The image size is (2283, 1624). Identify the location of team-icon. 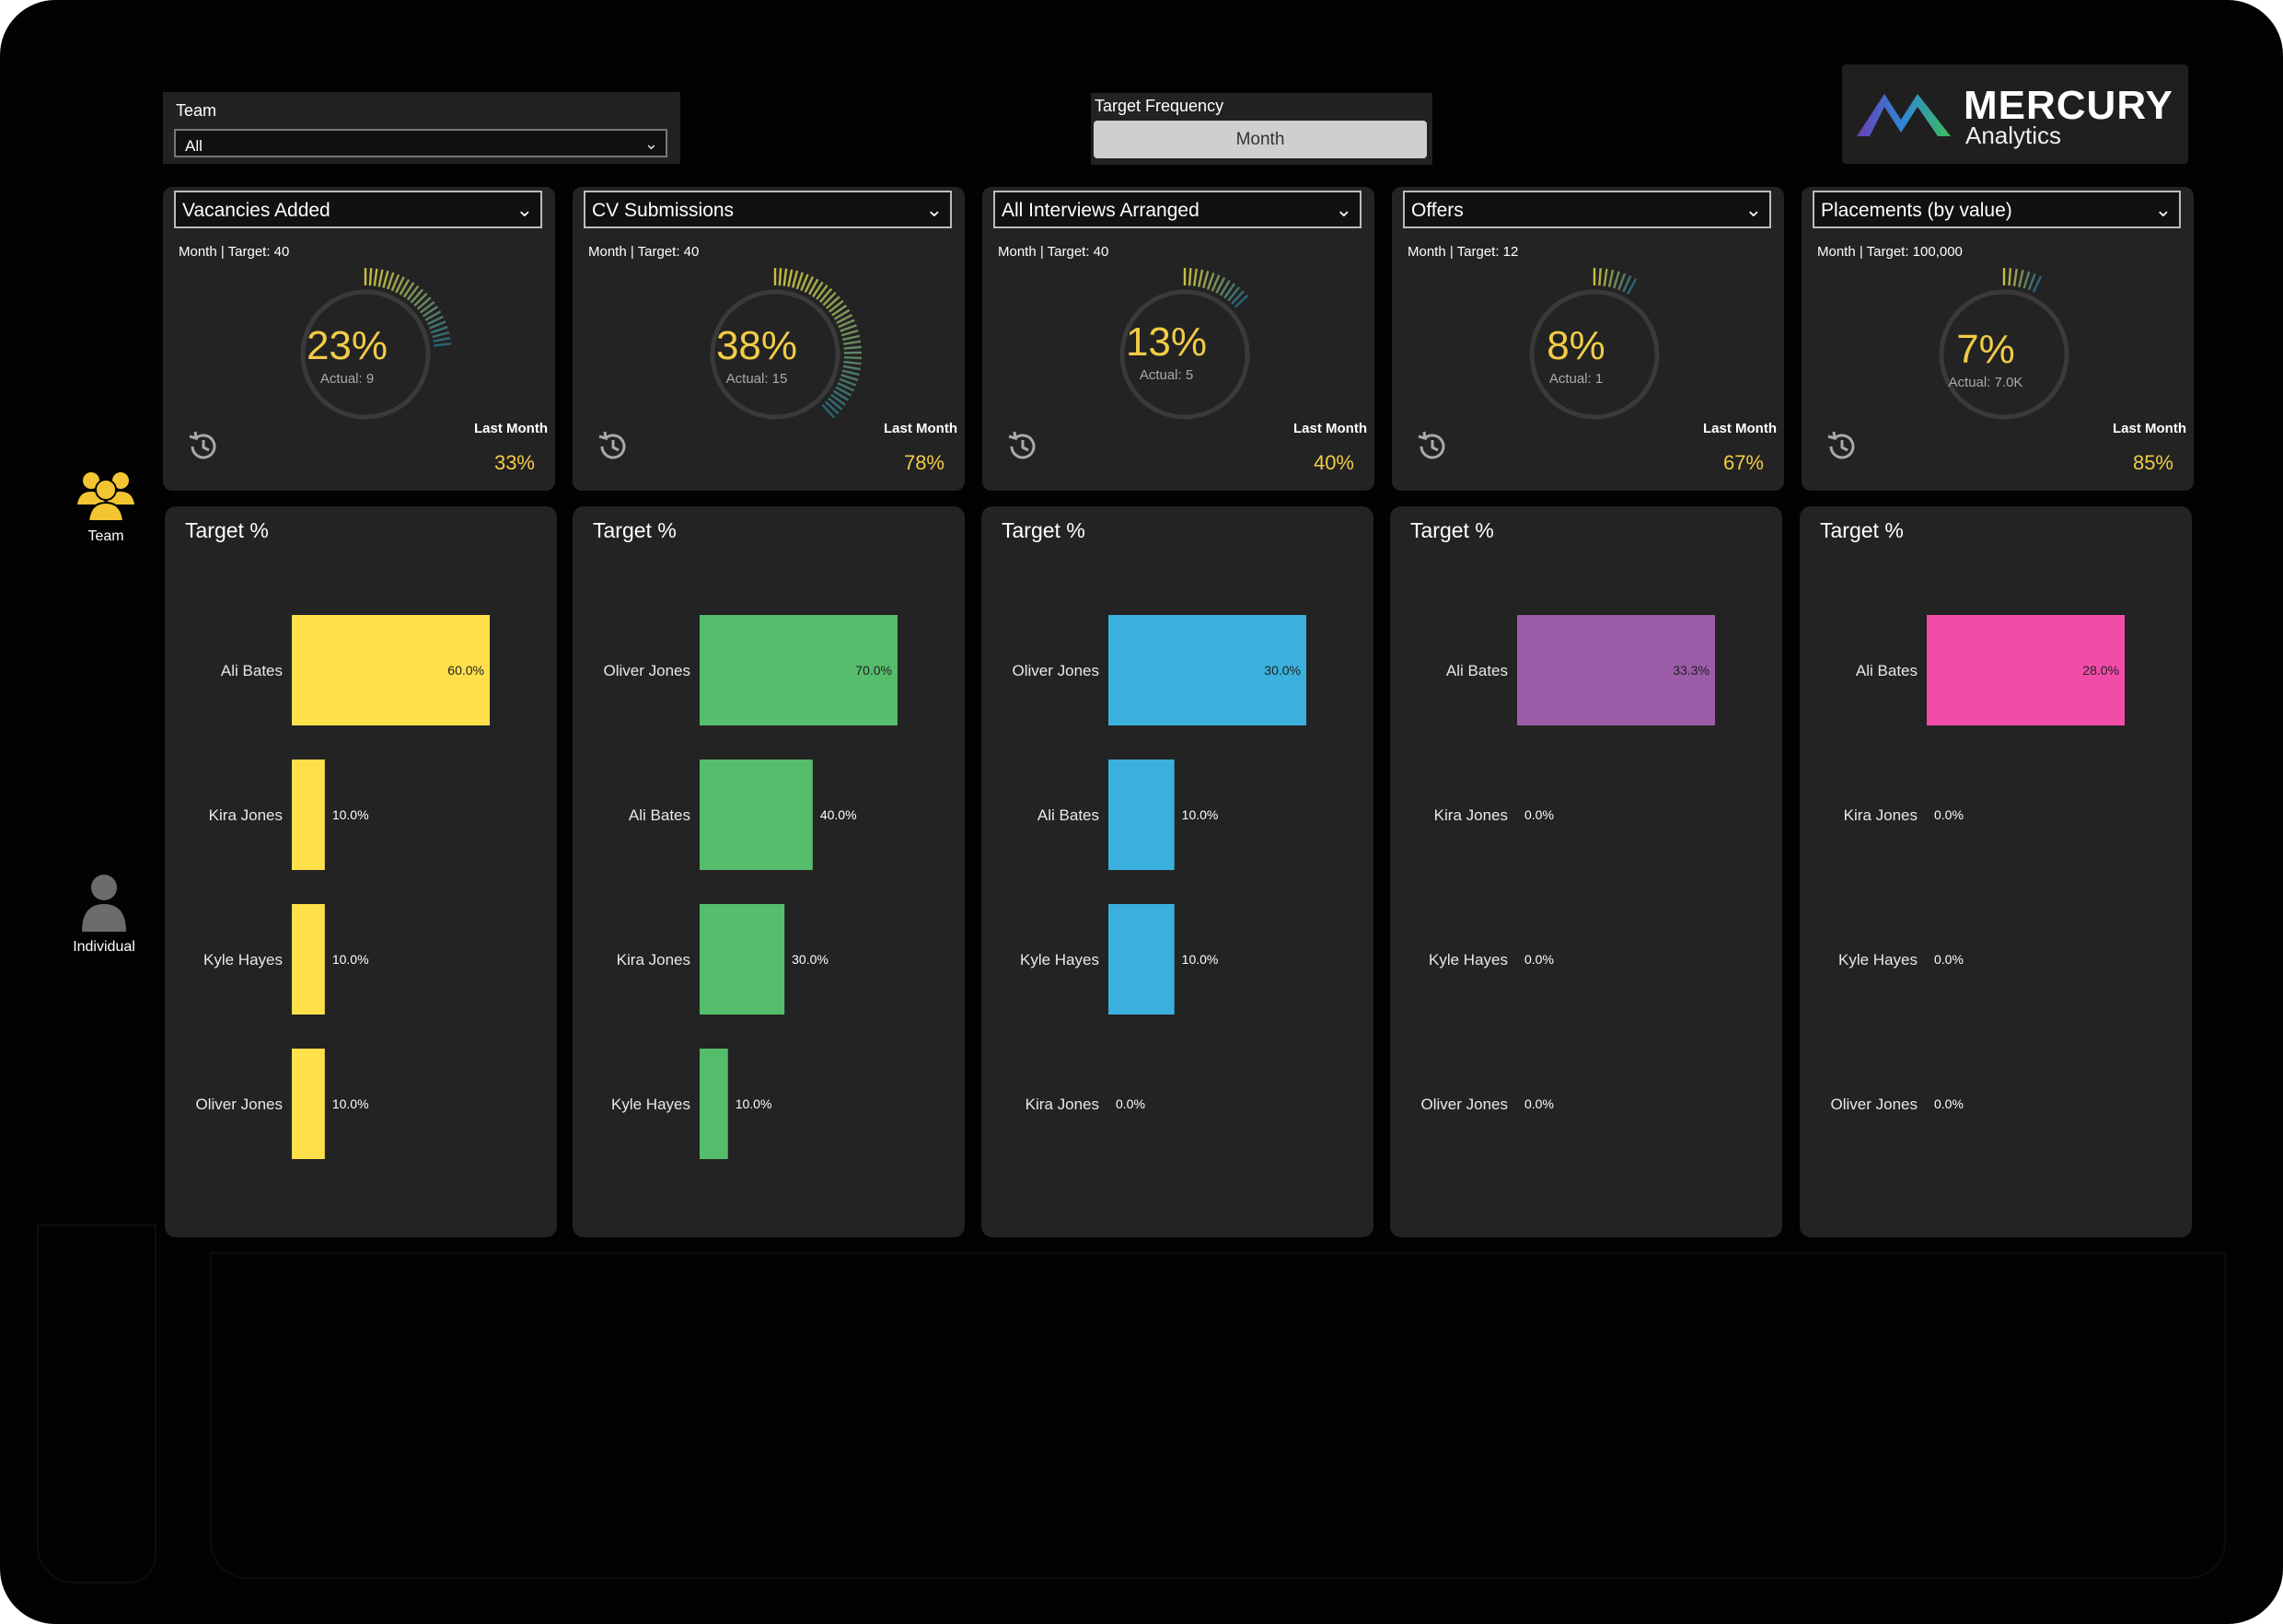
(105, 497).